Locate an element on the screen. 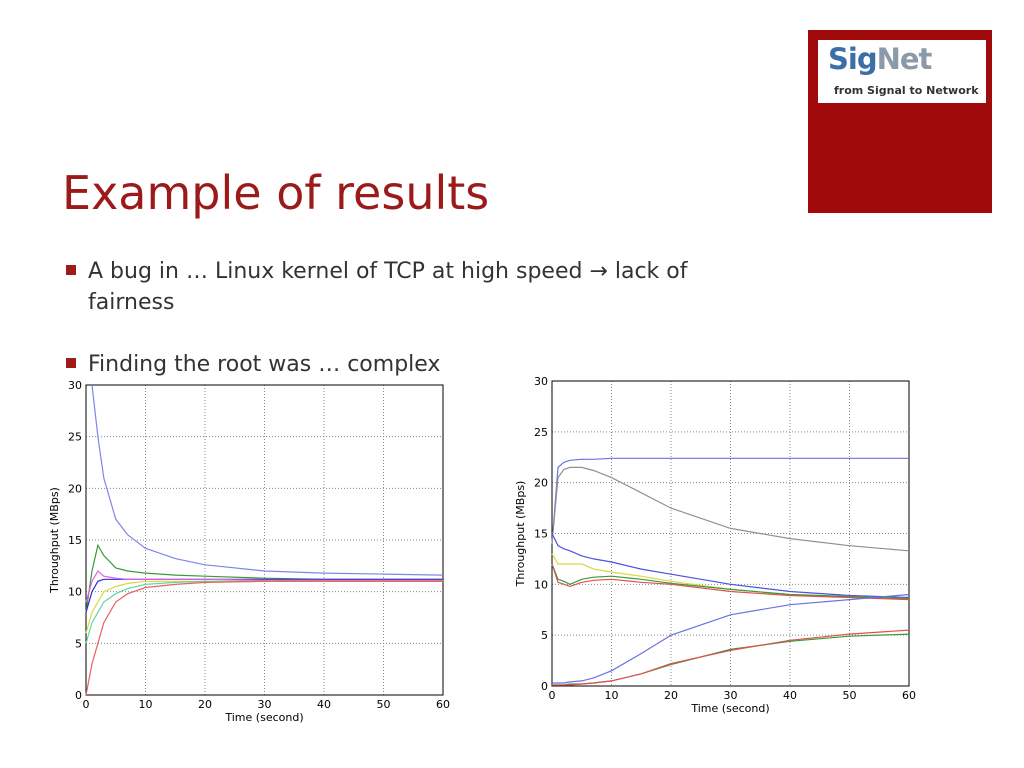  slide-title: Example of results is located at coordinates (276, 193).